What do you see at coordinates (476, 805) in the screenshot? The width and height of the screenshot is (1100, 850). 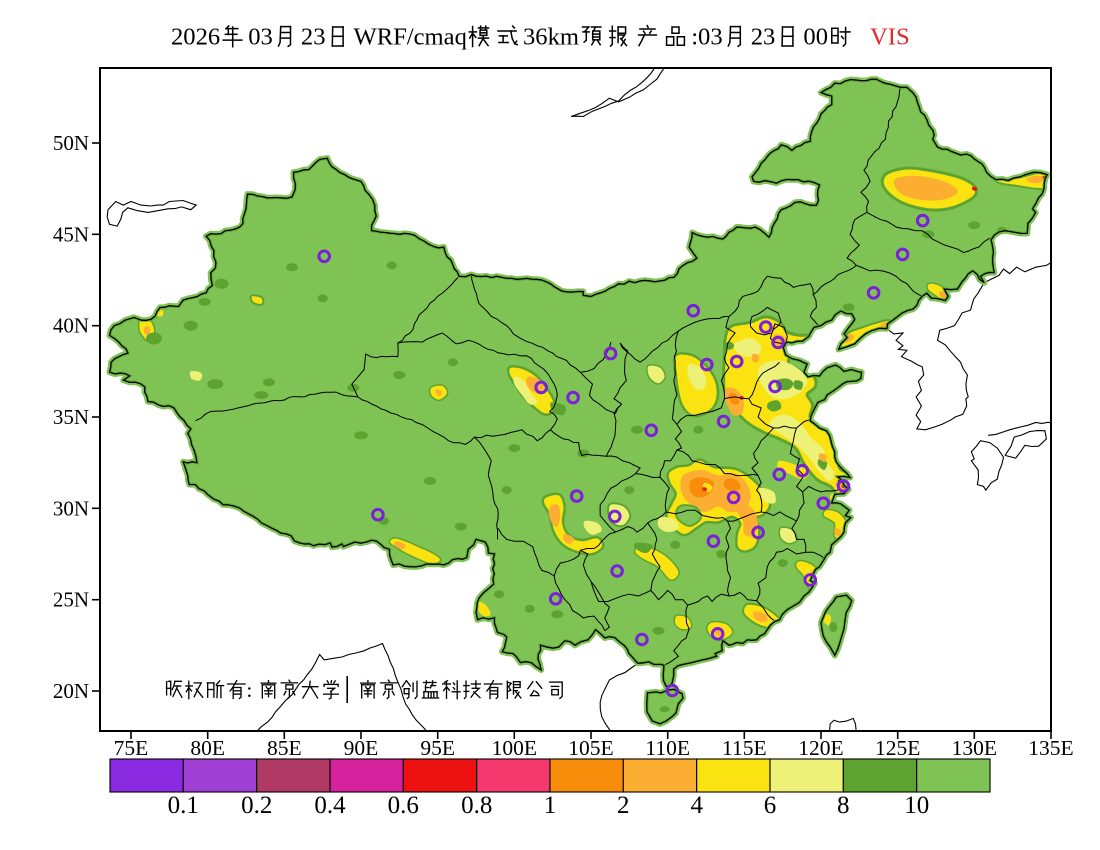 I see `svg-text: 0.8` at bounding box center [476, 805].